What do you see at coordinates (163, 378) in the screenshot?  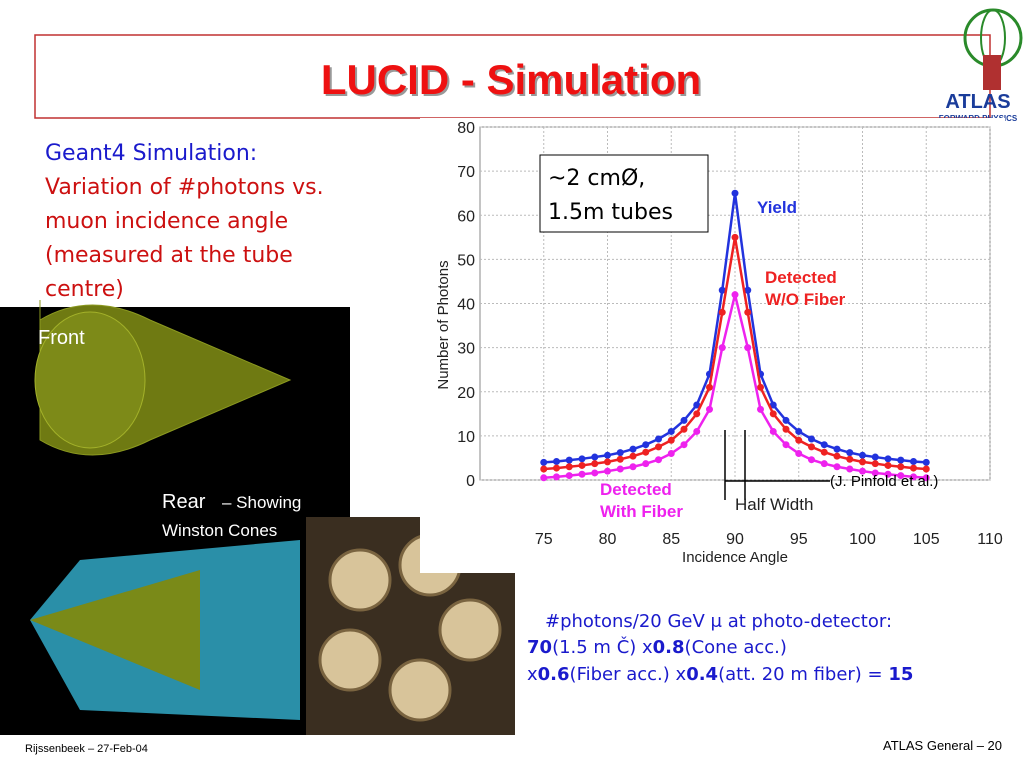 I see `cone-front` at bounding box center [163, 378].